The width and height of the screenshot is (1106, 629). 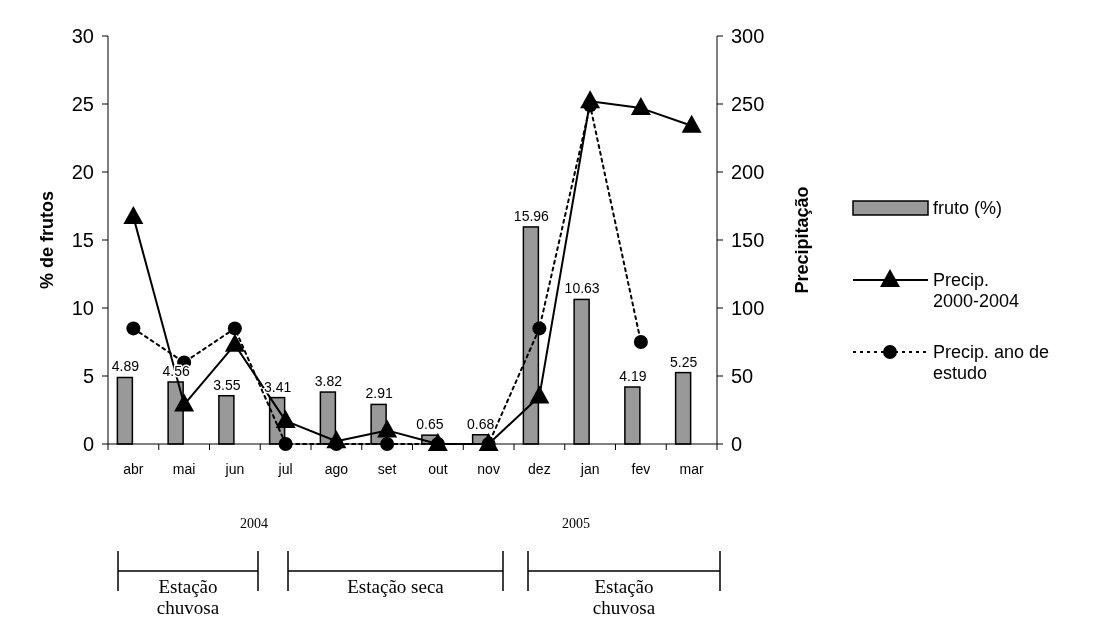 What do you see at coordinates (976, 290) in the screenshot?
I see `legend-label: Precip. 2000-2004` at bounding box center [976, 290].